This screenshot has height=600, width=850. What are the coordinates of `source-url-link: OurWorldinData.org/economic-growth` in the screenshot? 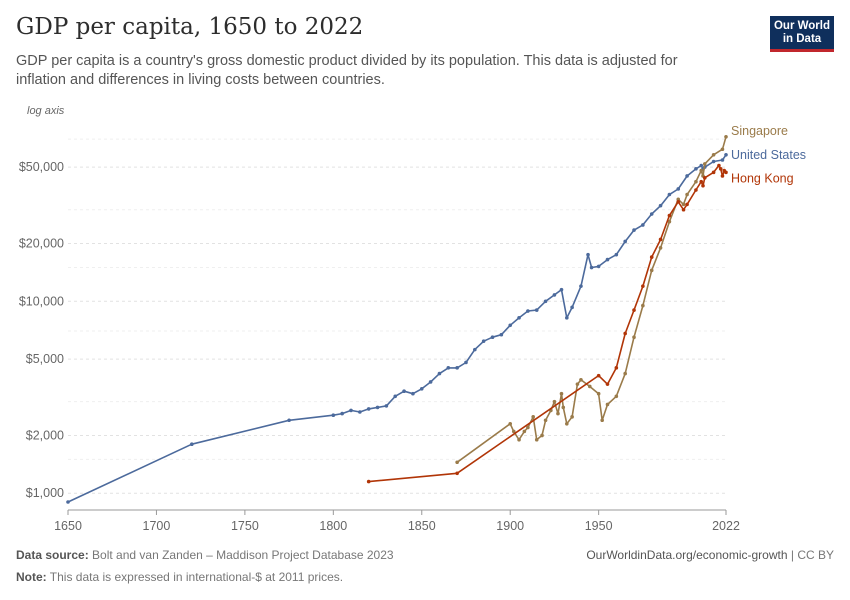 It's located at (687, 555).